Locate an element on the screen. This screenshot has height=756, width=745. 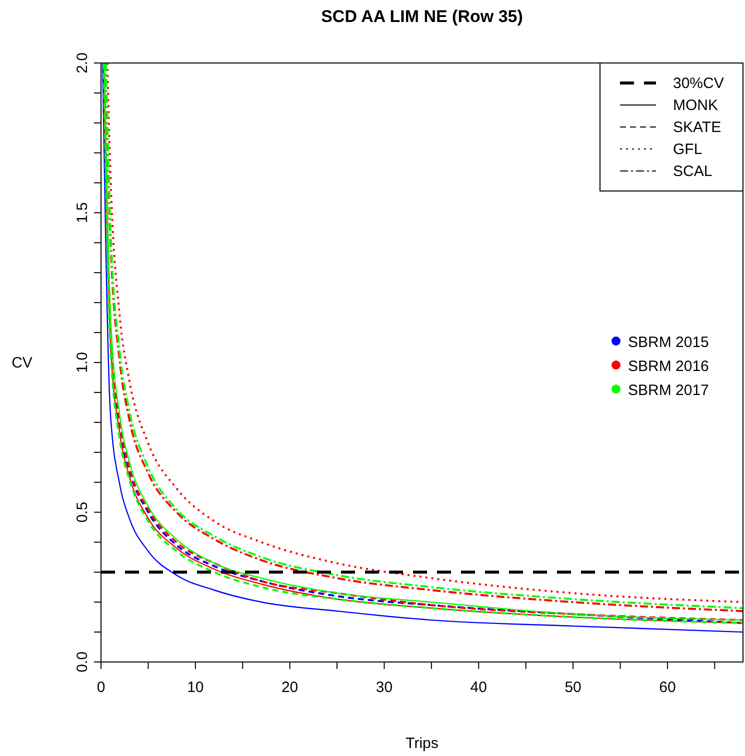
x-tick-label: 30 is located at coordinates (384, 687).